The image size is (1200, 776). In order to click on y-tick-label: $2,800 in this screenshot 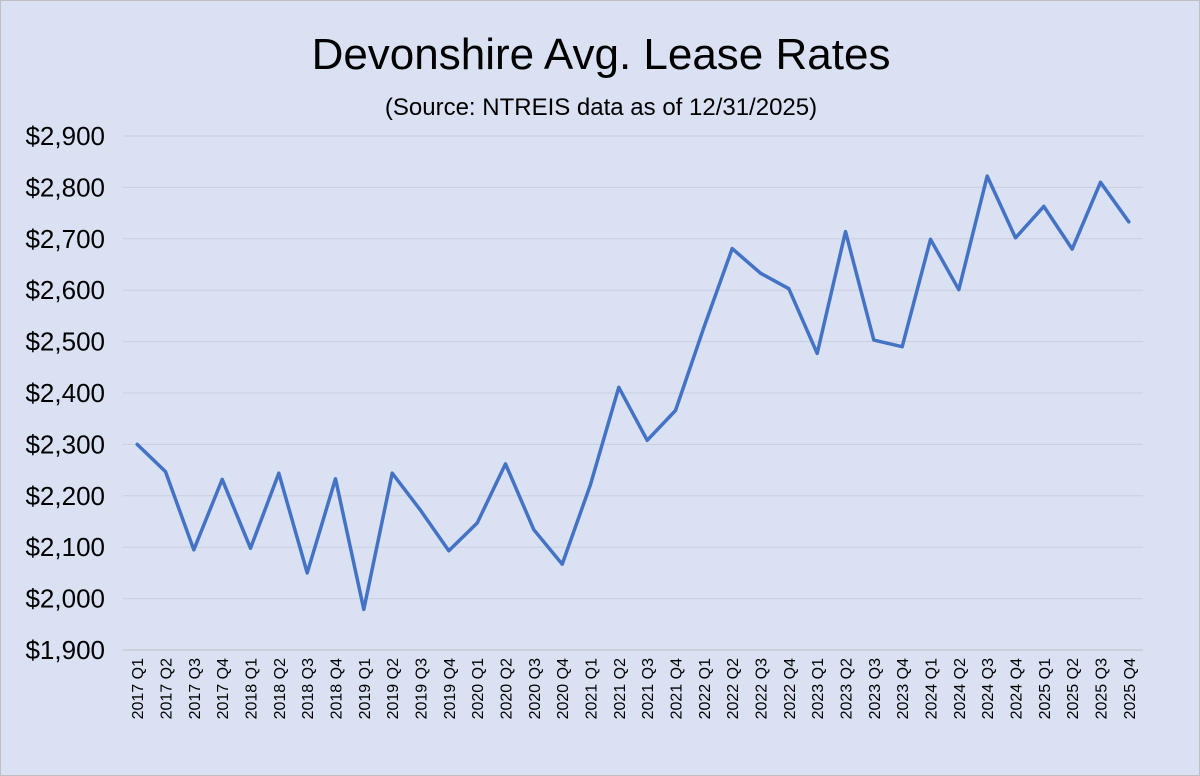, I will do `click(65, 187)`.